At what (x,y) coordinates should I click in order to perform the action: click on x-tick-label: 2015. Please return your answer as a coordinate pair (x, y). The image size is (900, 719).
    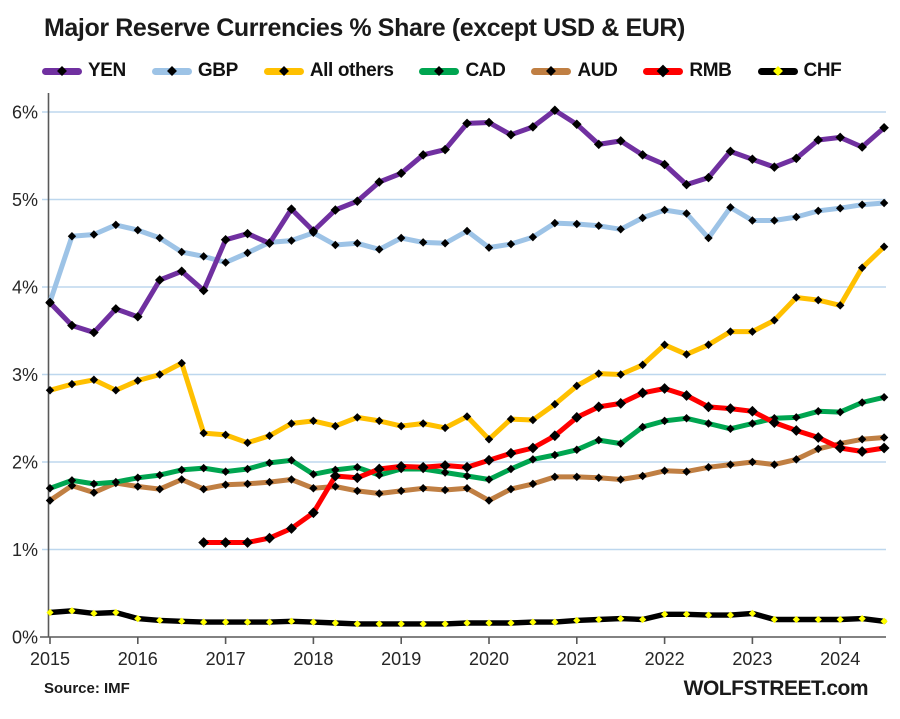
    Looking at the image, I should click on (50, 659).